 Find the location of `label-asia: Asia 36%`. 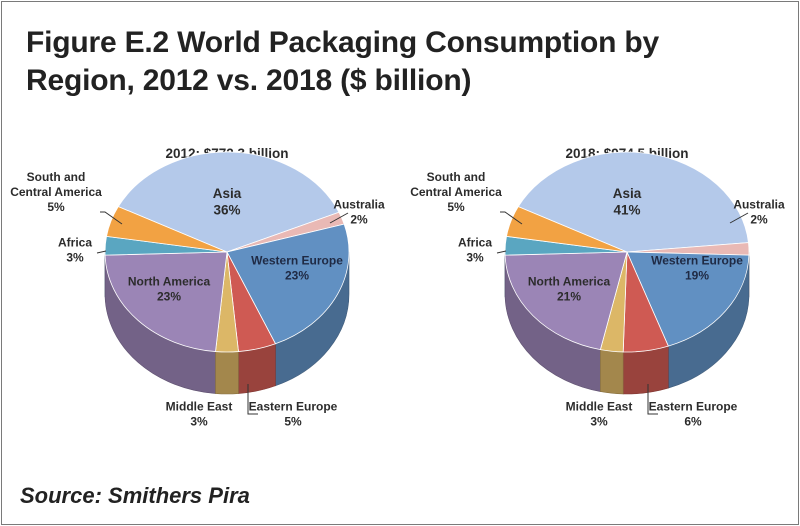

label-asia: Asia 36% is located at coordinates (227, 202).